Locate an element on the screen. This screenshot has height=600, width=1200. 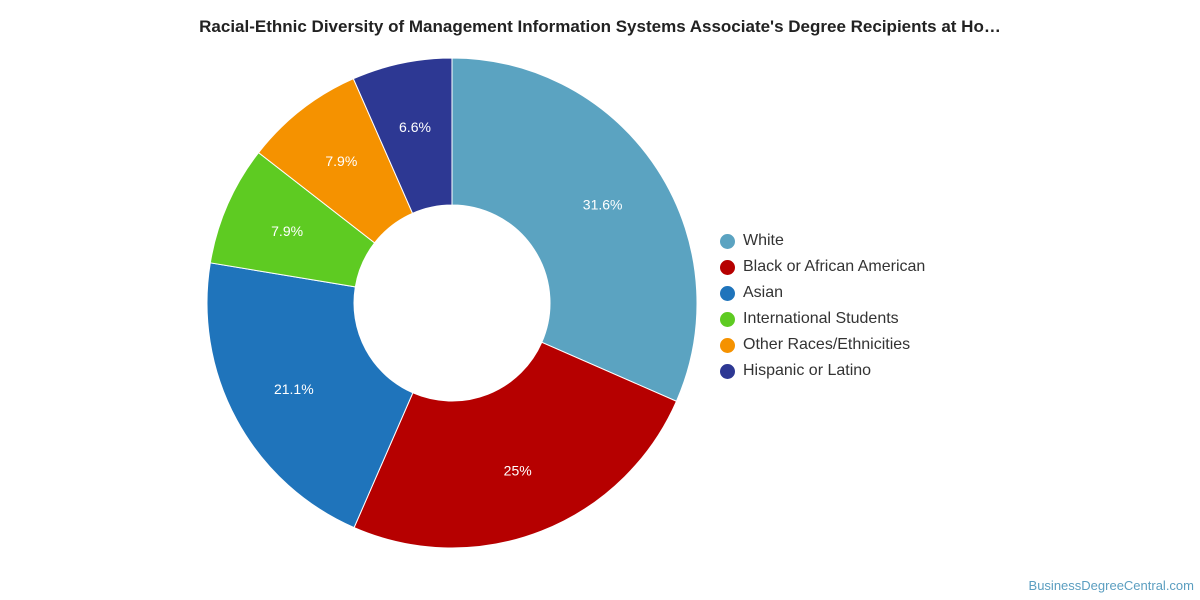
slice-black-or-african-american is located at coordinates (515, 445).